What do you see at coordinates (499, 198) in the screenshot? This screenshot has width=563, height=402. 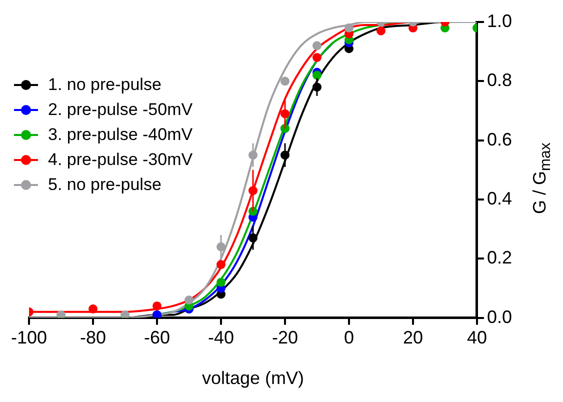 I see `y-tick-label: 0.4` at bounding box center [499, 198].